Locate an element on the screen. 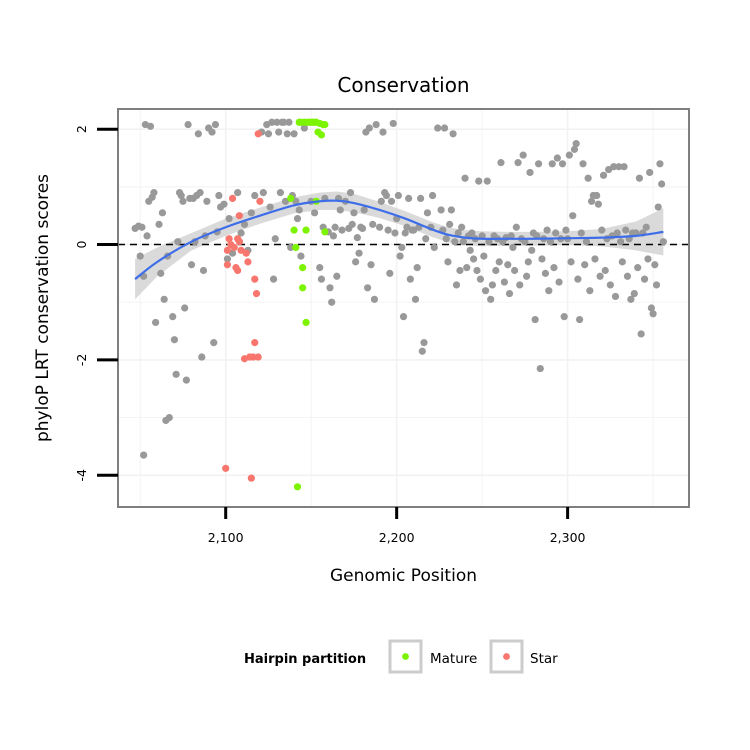 Image resolution: width=750 pixels, height=750 pixels. y-tick-label: -4 is located at coordinates (81, 475).